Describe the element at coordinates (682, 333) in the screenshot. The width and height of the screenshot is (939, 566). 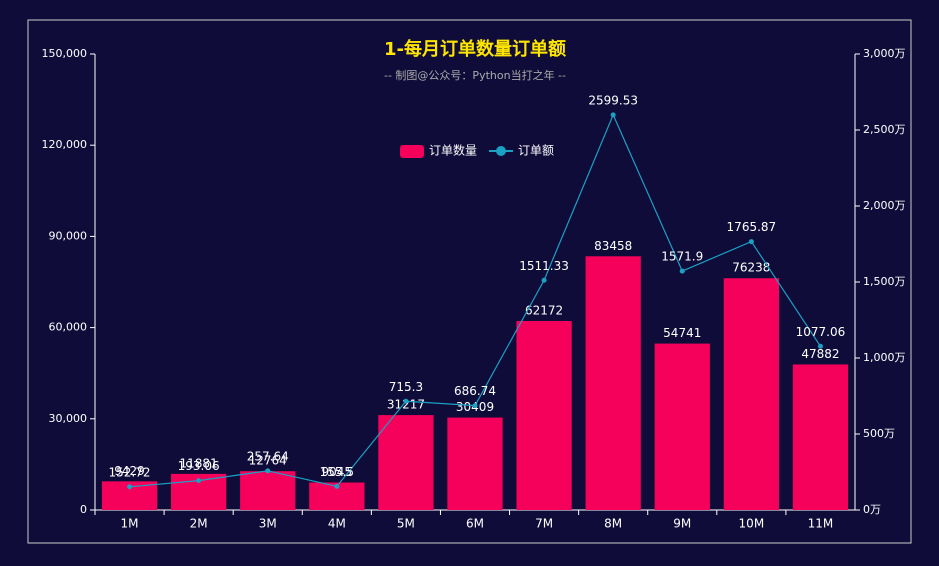
I see `bar-value-label: 54741` at that location.